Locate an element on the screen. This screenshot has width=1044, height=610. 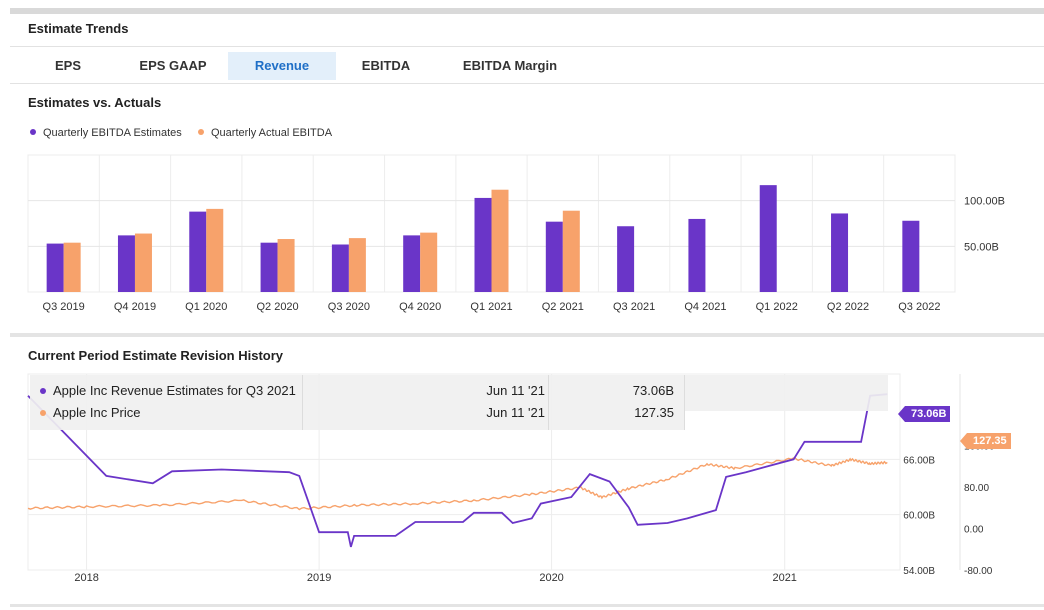
legend-label: Quarterly Actual EBITDA is located at coordinates (272, 133).